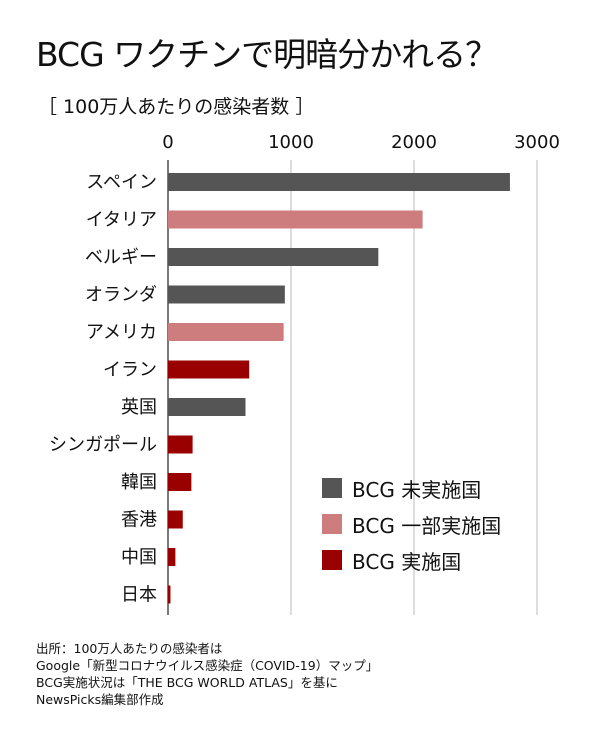  What do you see at coordinates (129, 648) in the screenshot?
I see `source-line-1: 出所：100万人あたりの感染者は` at bounding box center [129, 648].